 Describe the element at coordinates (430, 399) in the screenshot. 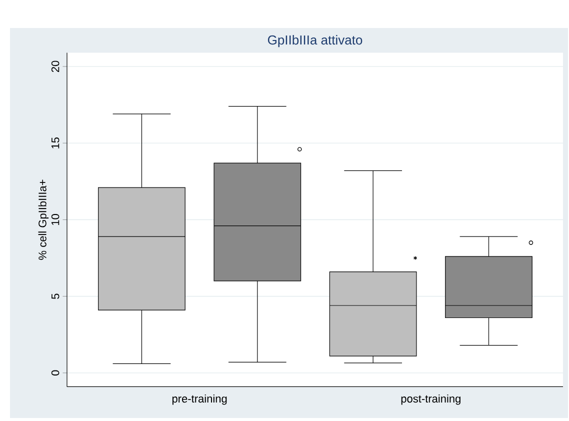

I see `x-tick-label: post-training` at that location.